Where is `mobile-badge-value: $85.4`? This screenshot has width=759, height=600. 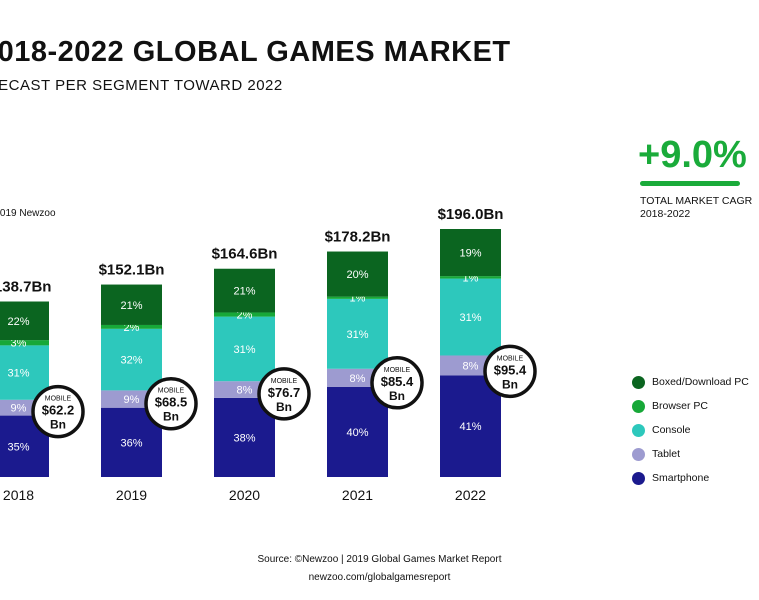
mobile-badge-value: $85.4 is located at coordinates (397, 381).